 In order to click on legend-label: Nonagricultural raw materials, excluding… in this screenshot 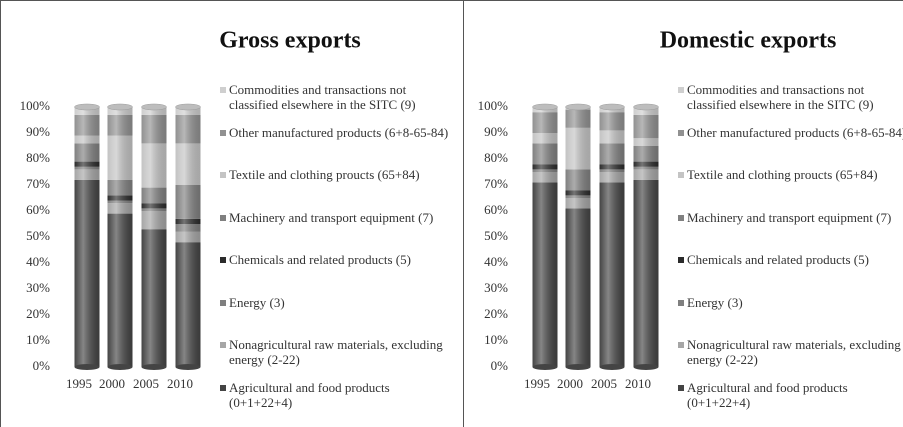, I will do `click(794, 352)`.